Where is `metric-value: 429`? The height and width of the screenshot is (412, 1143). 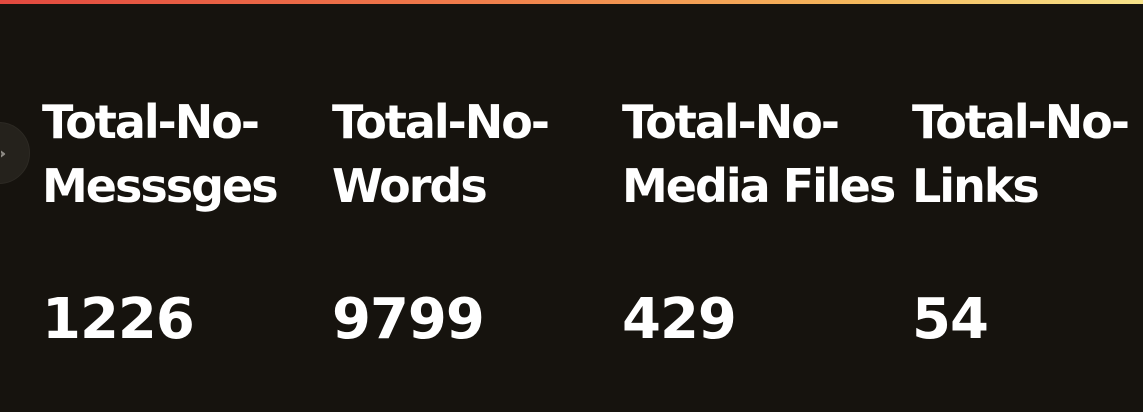 metric-value: 429 is located at coordinates (679, 319).